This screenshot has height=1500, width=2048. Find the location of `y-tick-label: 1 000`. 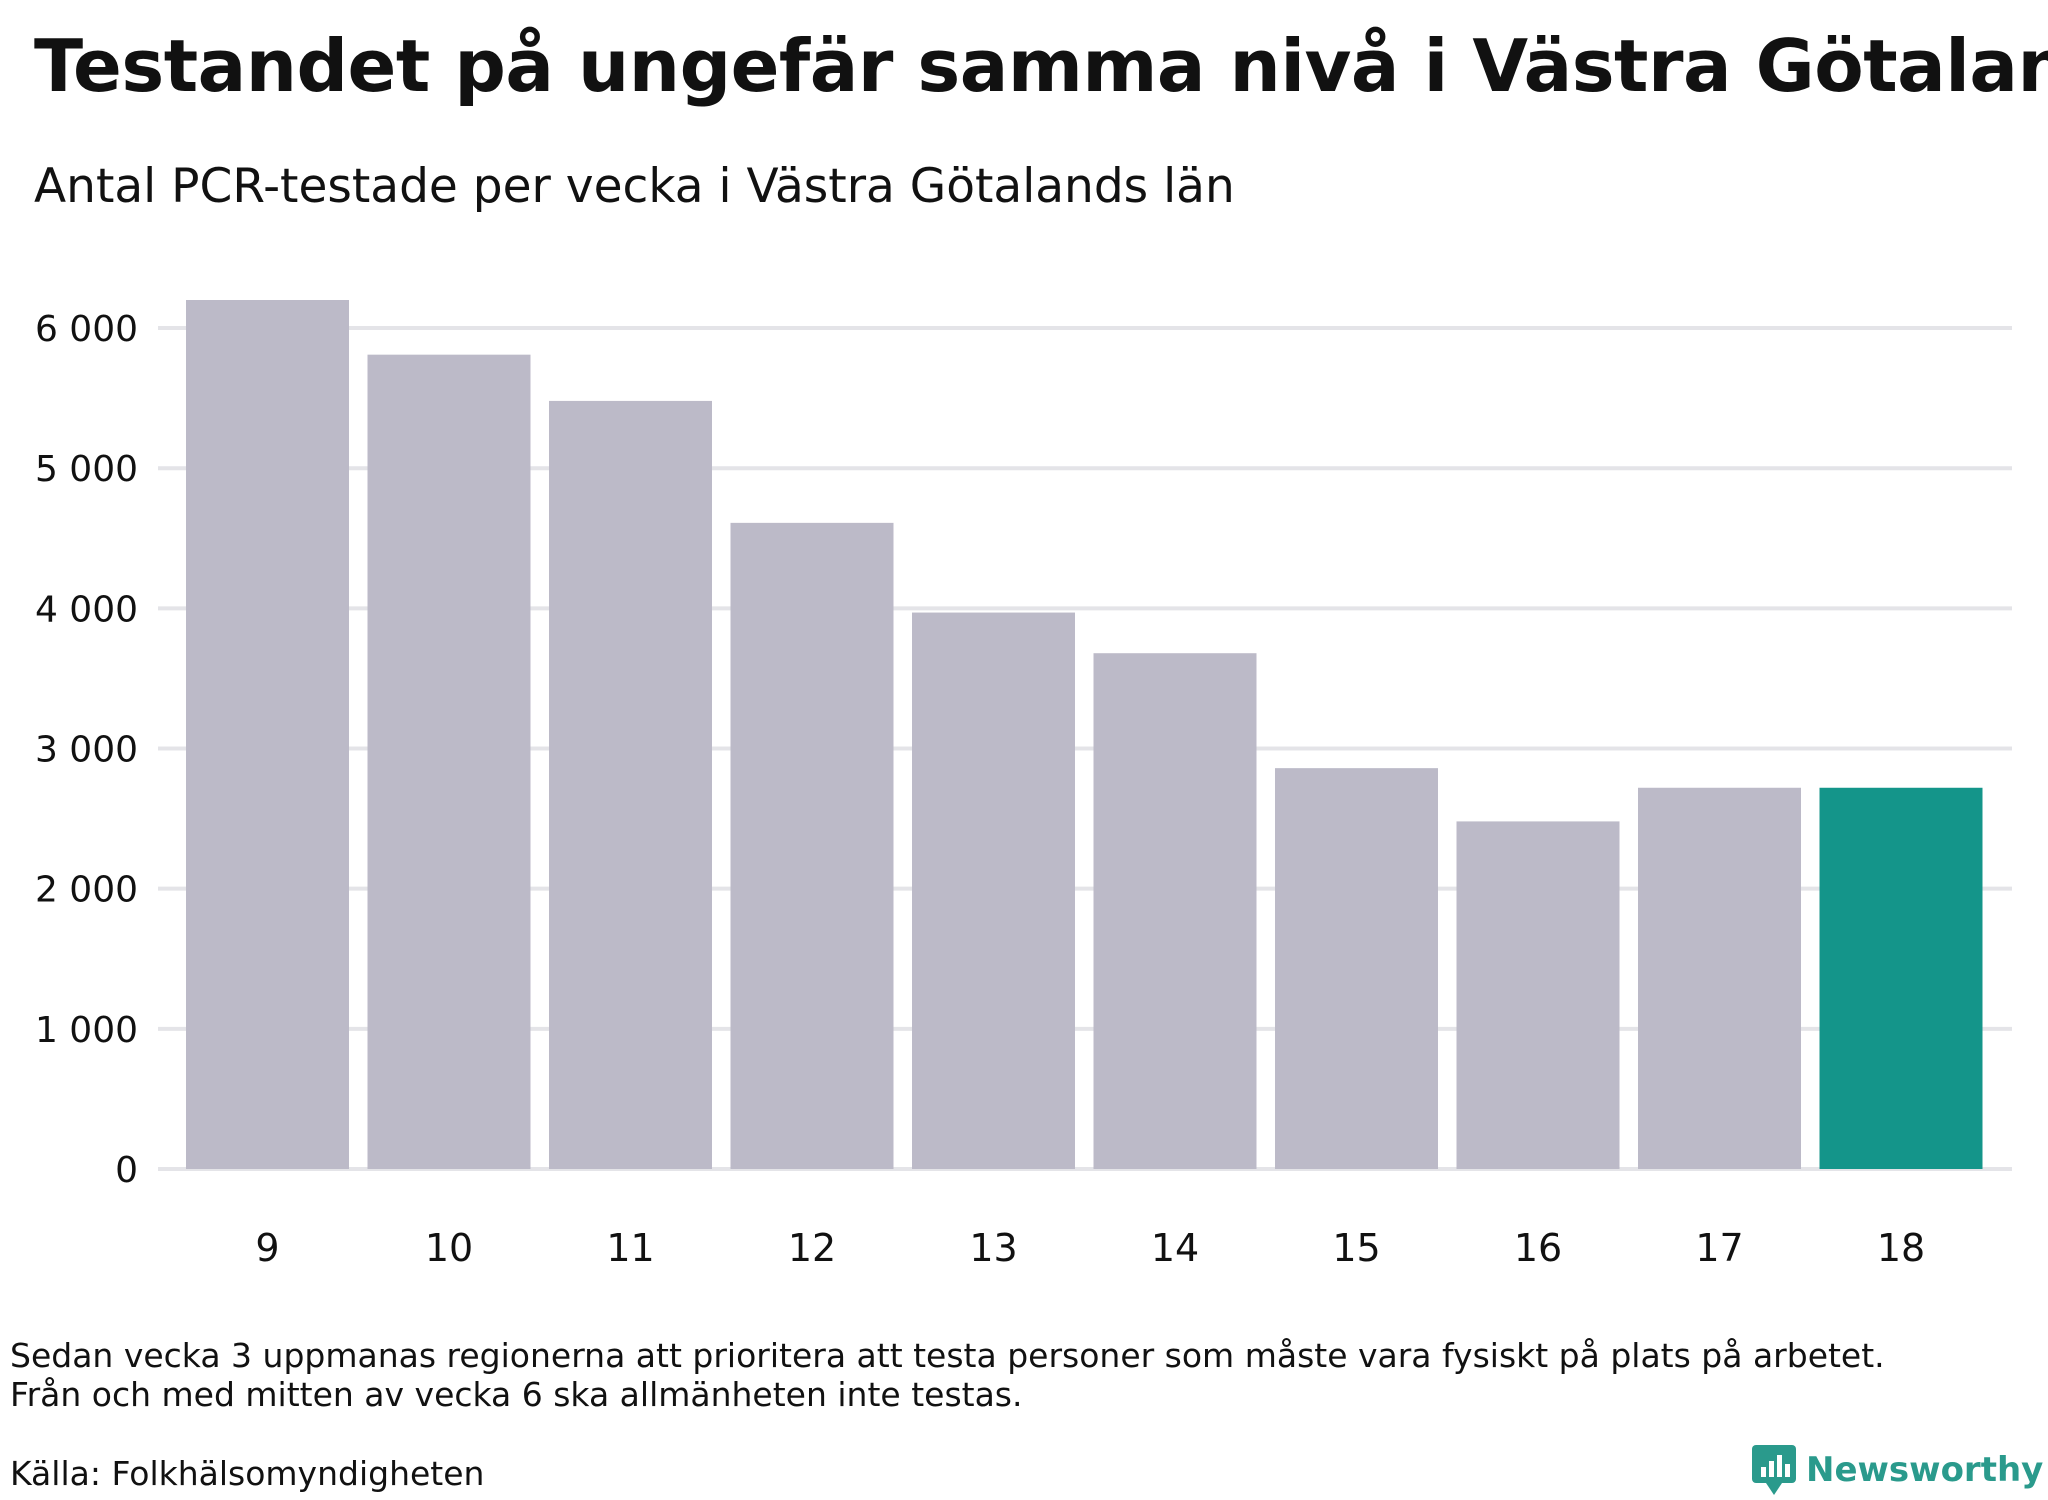

y-tick-label: 1 000 is located at coordinates (86, 1030).